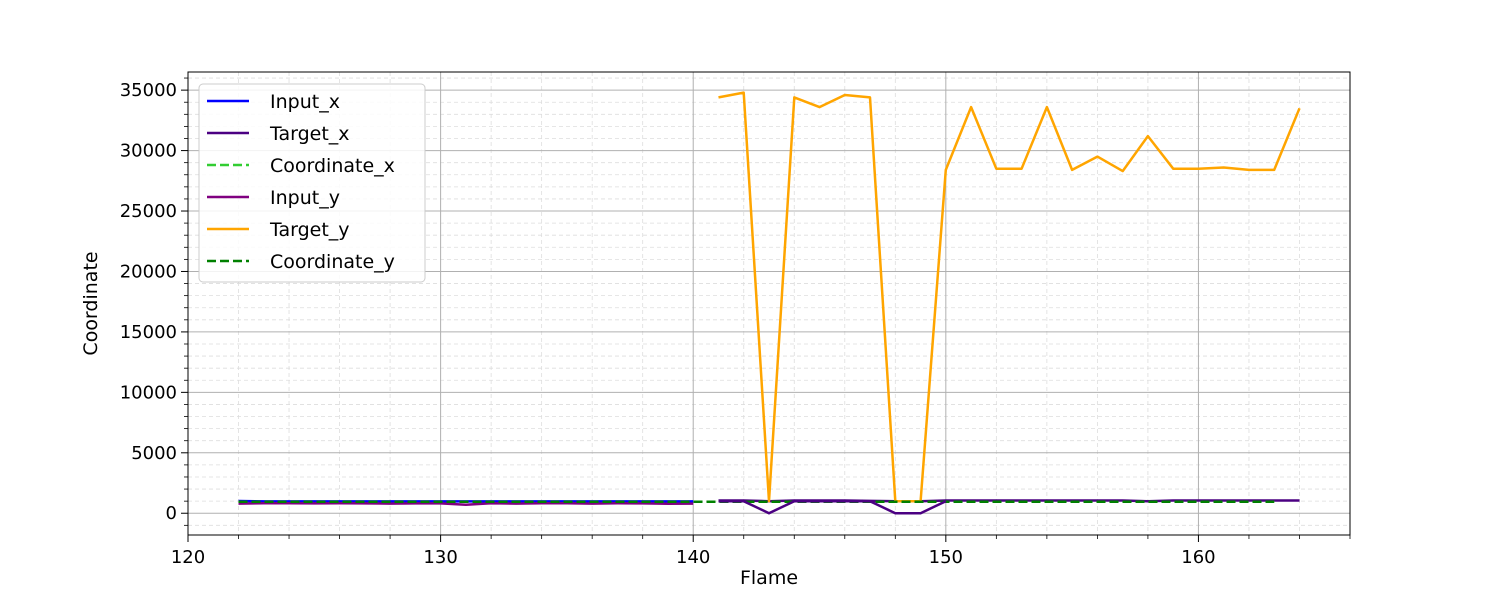  I want to click on y-tick-label: 20000, so click(148, 271).